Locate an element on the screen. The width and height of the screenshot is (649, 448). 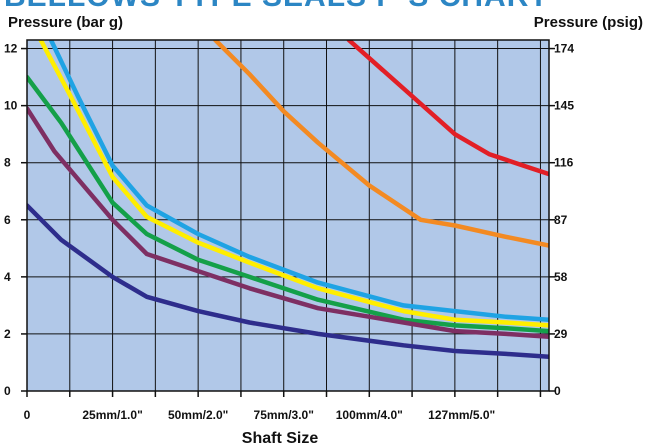
y-right-tick-label: 29 is located at coordinates (561, 334).